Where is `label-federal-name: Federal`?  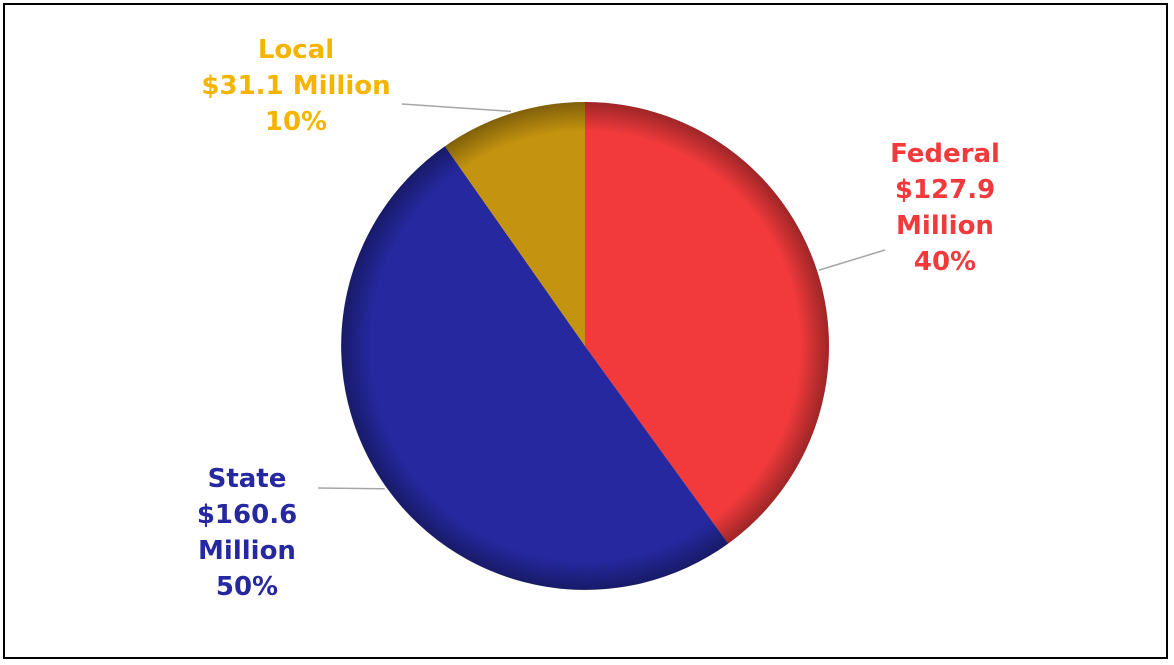
label-federal-name: Federal is located at coordinates (945, 154).